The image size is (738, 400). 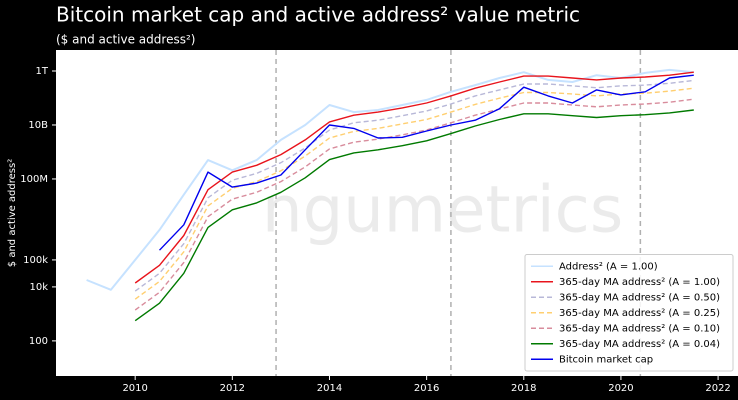 I want to click on legend-label: Address² (A = 1.00), so click(x=608, y=266).